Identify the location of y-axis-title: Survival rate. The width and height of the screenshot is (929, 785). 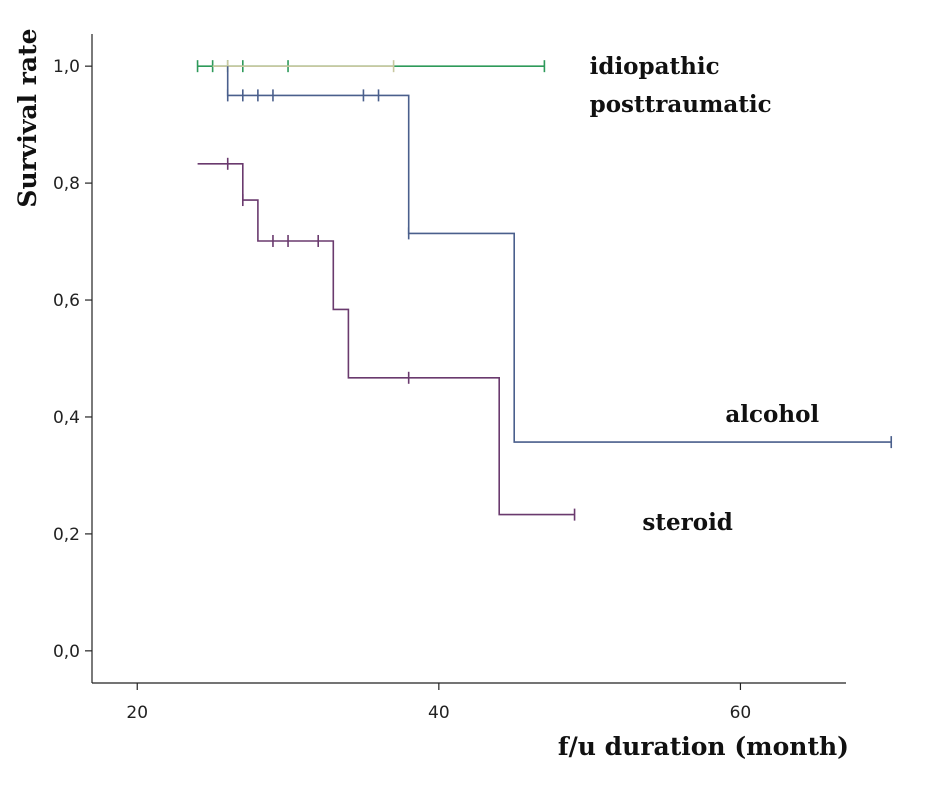
(27, 117).